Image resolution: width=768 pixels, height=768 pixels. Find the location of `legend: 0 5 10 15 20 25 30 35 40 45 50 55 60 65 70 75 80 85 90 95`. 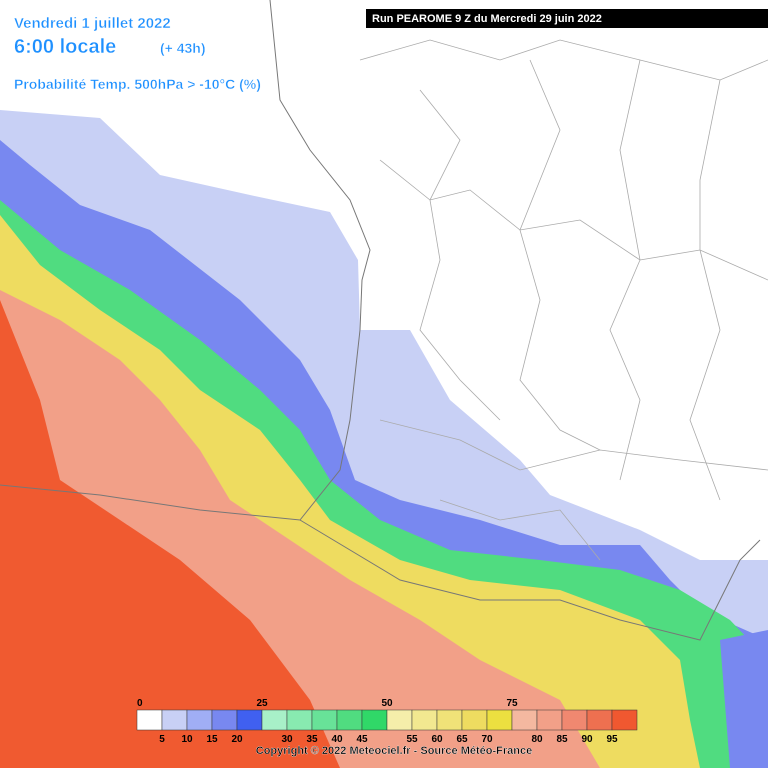

legend: 0 5 10 15 20 25 30 35 40 45 50 55 60 65 70 75 80 85 90 95 is located at coordinates (387, 721).